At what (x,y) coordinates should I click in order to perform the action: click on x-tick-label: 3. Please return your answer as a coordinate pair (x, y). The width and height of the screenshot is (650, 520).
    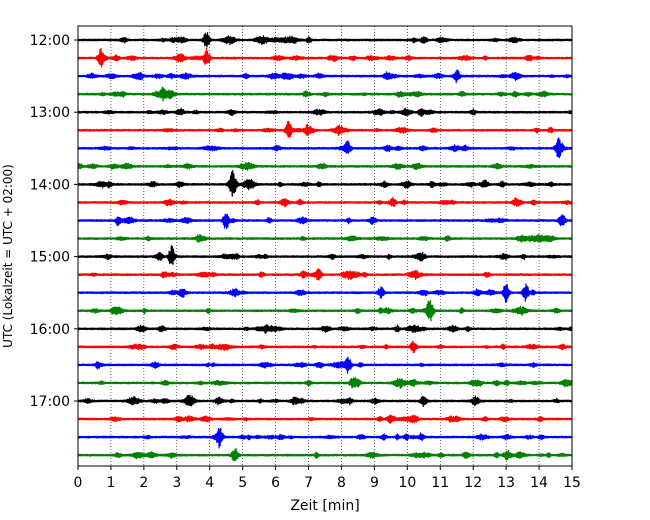
    Looking at the image, I should click on (176, 483).